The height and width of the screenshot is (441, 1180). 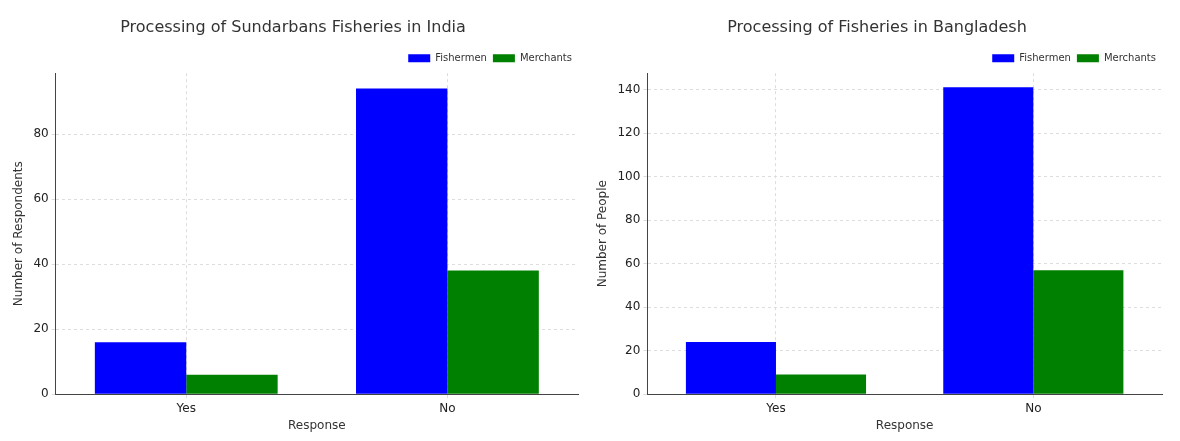 What do you see at coordinates (602, 234) in the screenshot?
I see `y-axis-title: Number of People` at bounding box center [602, 234].